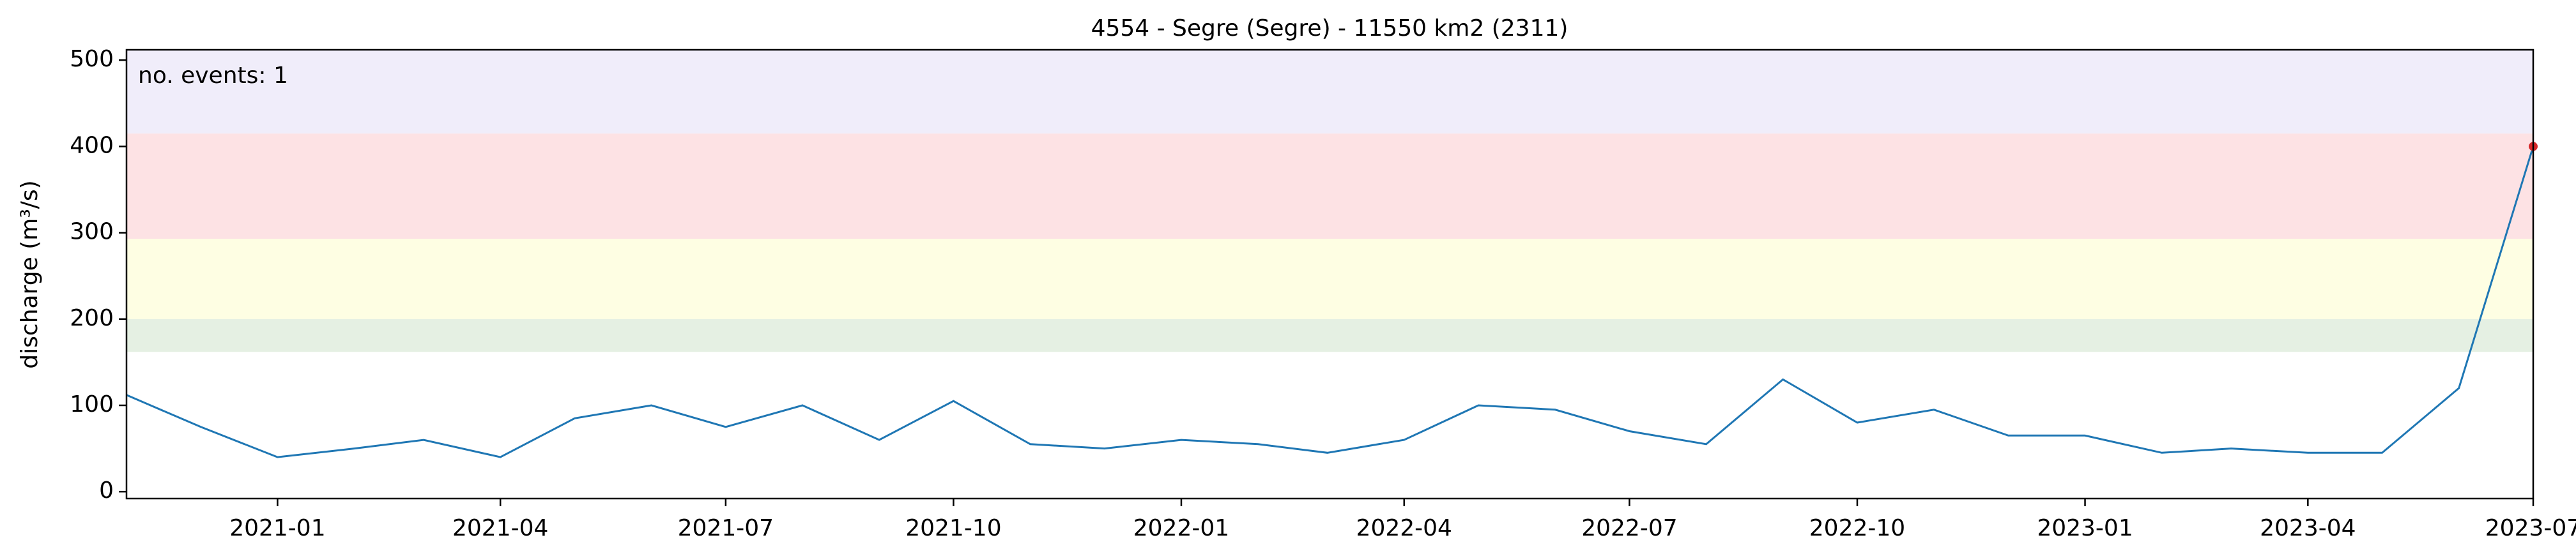  I want to click on y-tick-label: 300, so click(92, 232).